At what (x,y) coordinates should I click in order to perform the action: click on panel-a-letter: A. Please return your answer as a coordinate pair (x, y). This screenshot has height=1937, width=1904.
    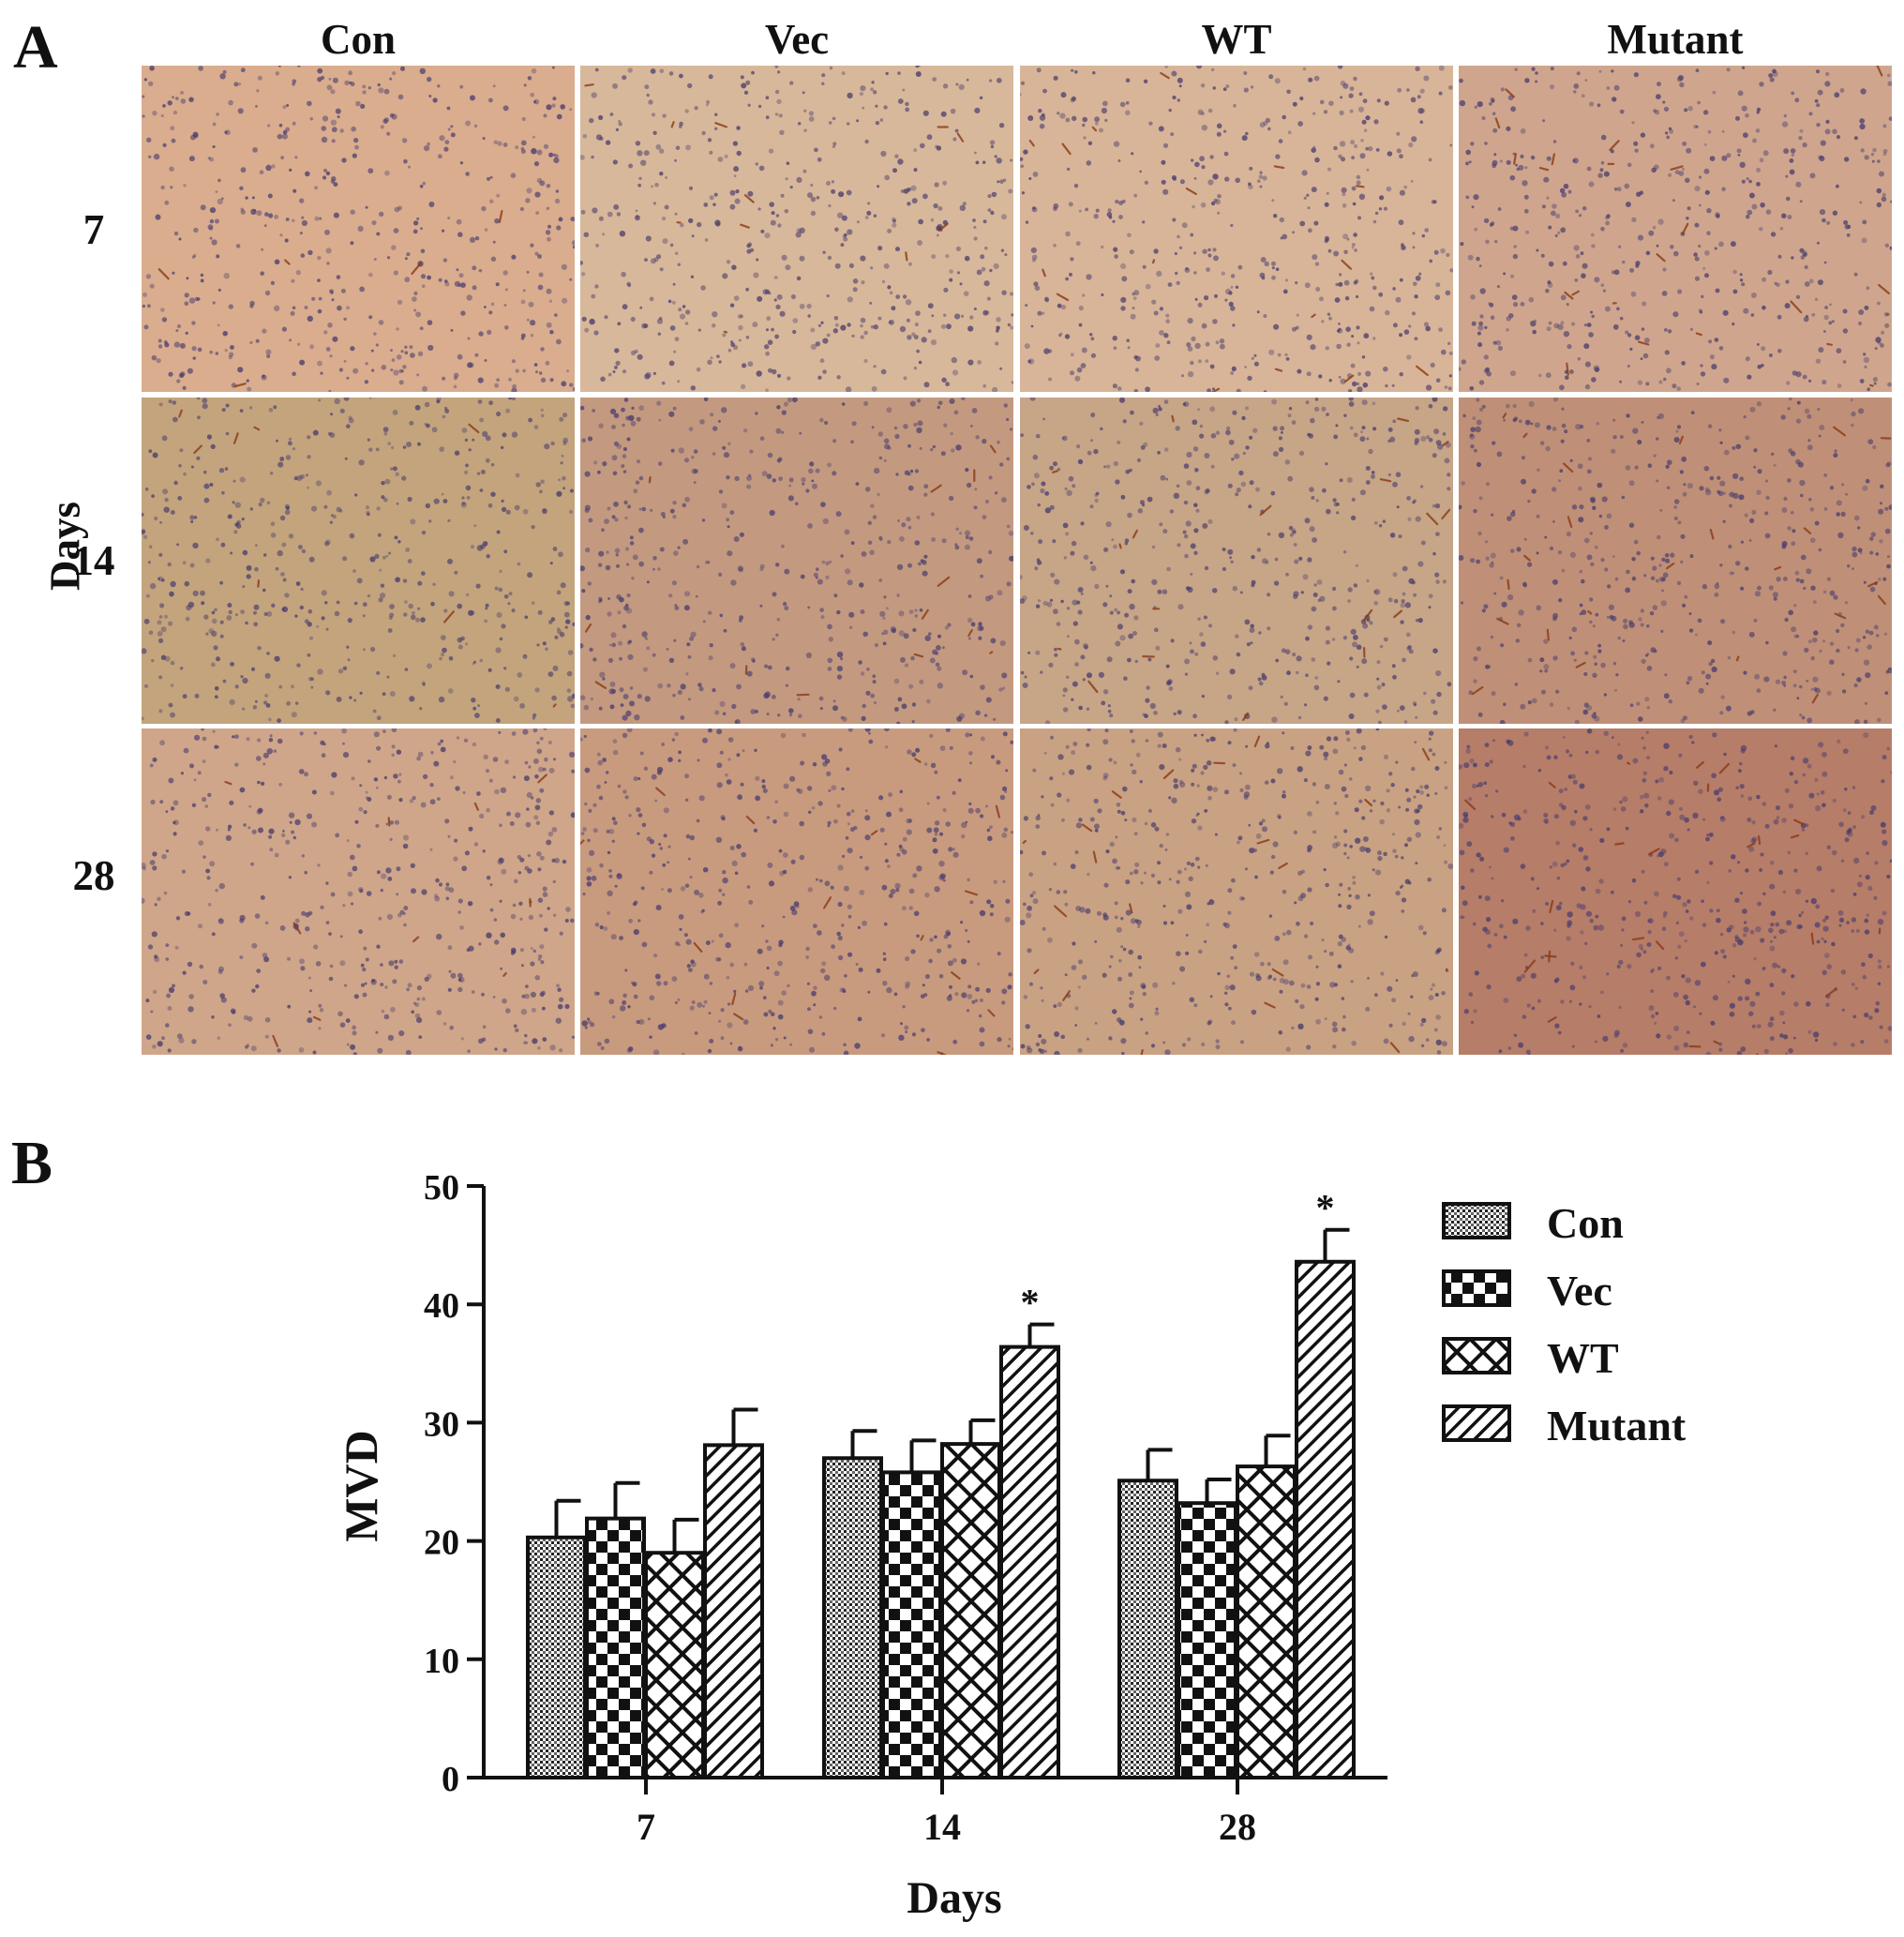
    Looking at the image, I should click on (35, 47).